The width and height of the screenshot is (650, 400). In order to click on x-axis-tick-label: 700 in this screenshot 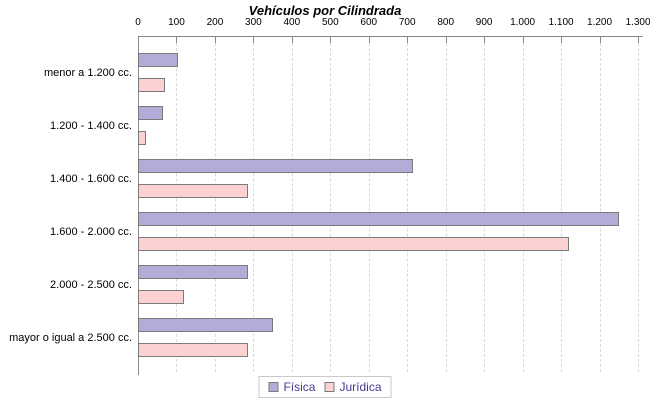, I will do `click(407, 22)`.